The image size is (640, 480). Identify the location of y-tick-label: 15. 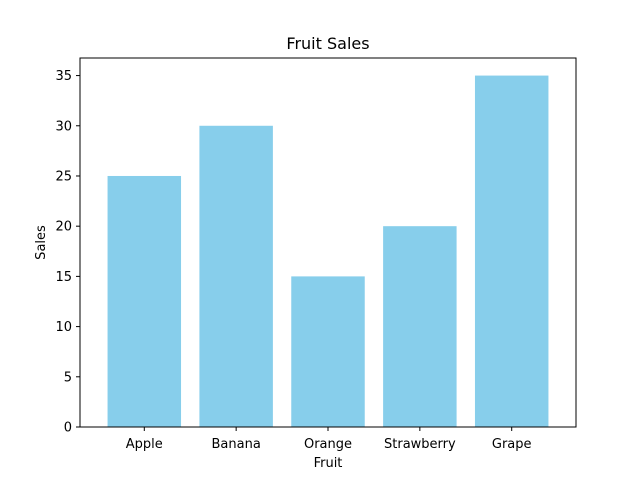
(63, 277).